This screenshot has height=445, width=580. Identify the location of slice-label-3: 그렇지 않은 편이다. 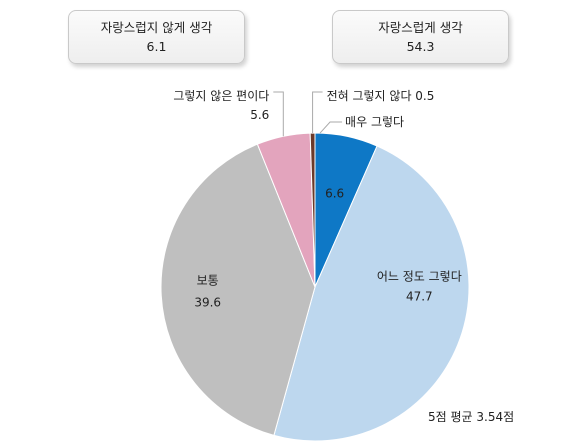
(221, 95).